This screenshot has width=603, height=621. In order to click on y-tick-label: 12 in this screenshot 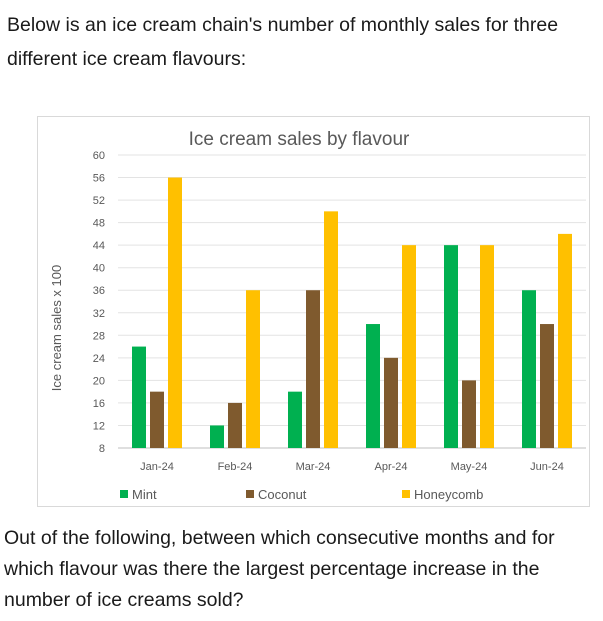, I will do `click(99, 426)`.